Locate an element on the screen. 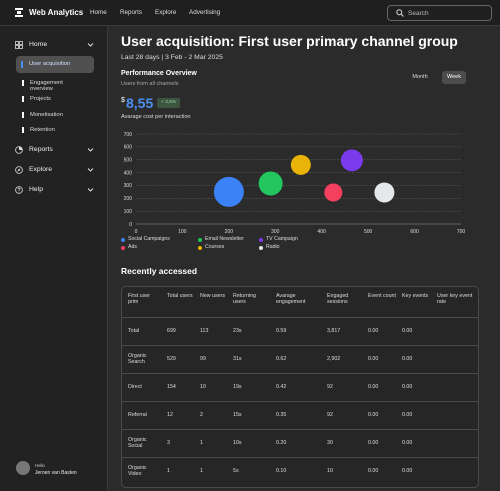 Image resolution: width=500 pixels, height=491 pixels. table-row: Total 699 113 23s 0.59 3,817 0.00 0.00 is located at coordinates (300, 331).